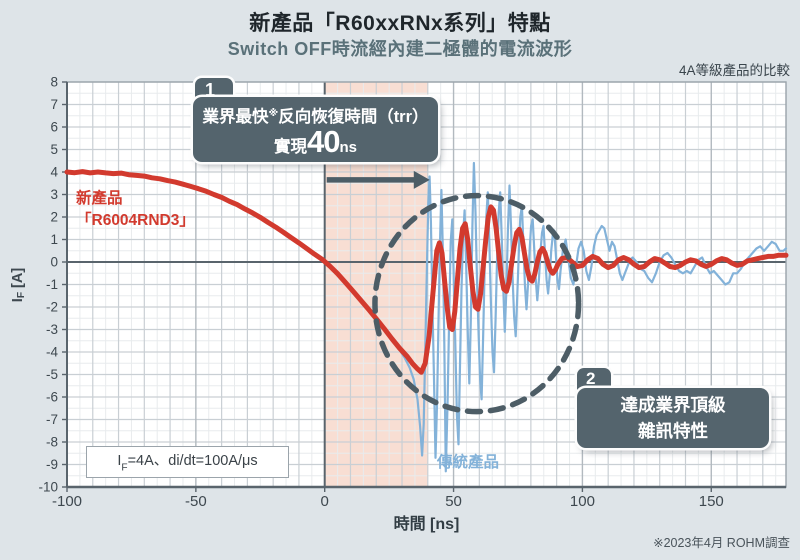  I want to click on svg-text: -2, so click(52, 307).